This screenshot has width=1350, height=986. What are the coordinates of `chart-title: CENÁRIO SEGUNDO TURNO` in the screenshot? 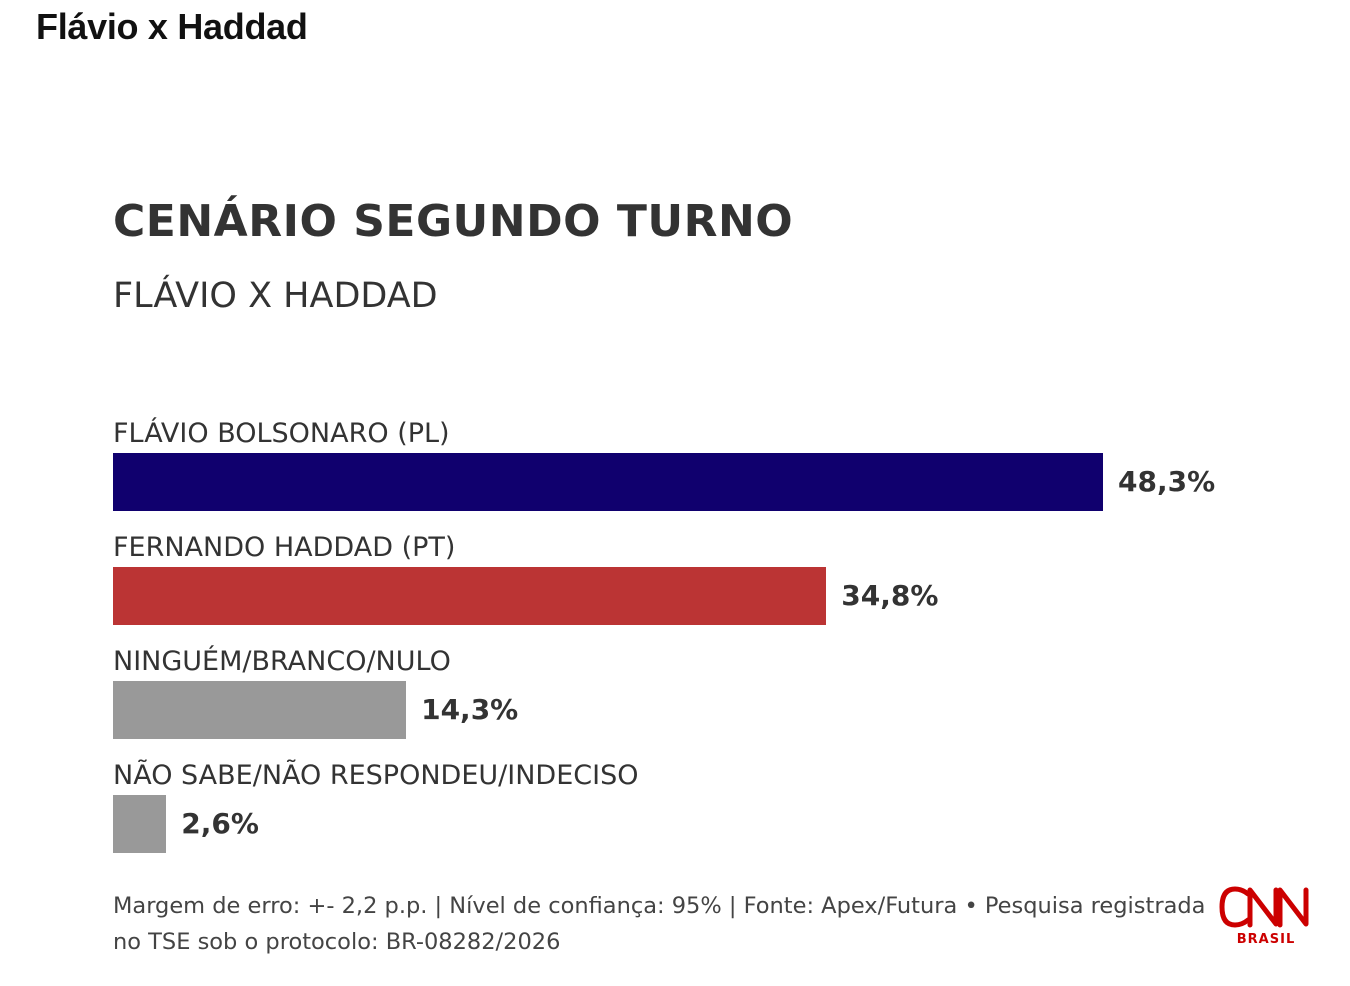 It's located at (453, 221).